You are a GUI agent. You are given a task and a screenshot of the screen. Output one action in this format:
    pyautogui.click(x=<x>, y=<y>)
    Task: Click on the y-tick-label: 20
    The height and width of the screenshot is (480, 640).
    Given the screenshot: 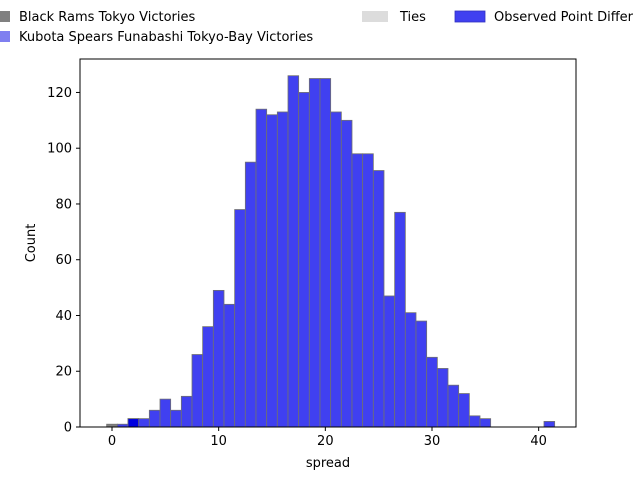 What is the action you would take?
    pyautogui.click(x=63, y=372)
    